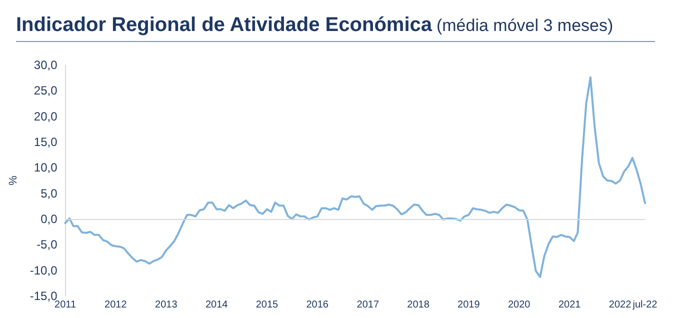  What do you see at coordinates (368, 305) in the screenshot?
I see `x-tick-label: 2017` at bounding box center [368, 305].